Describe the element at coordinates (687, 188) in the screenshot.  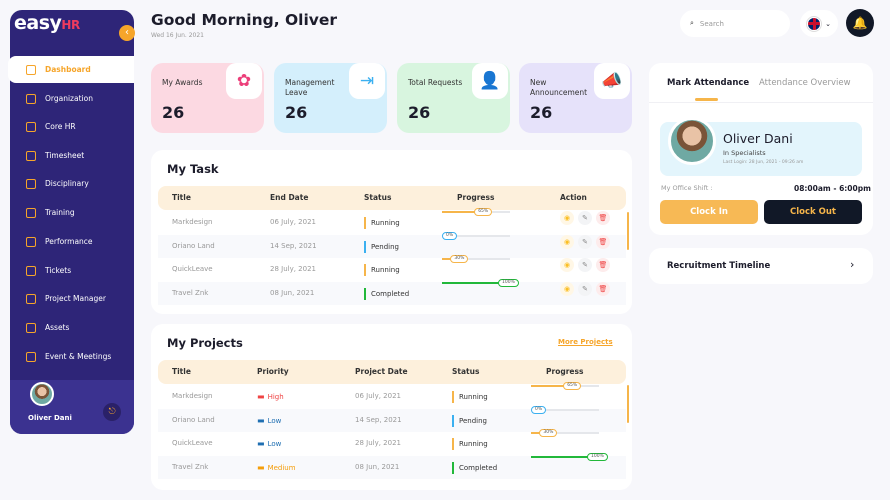
I see `shift-label: My Office Shift :` at that location.